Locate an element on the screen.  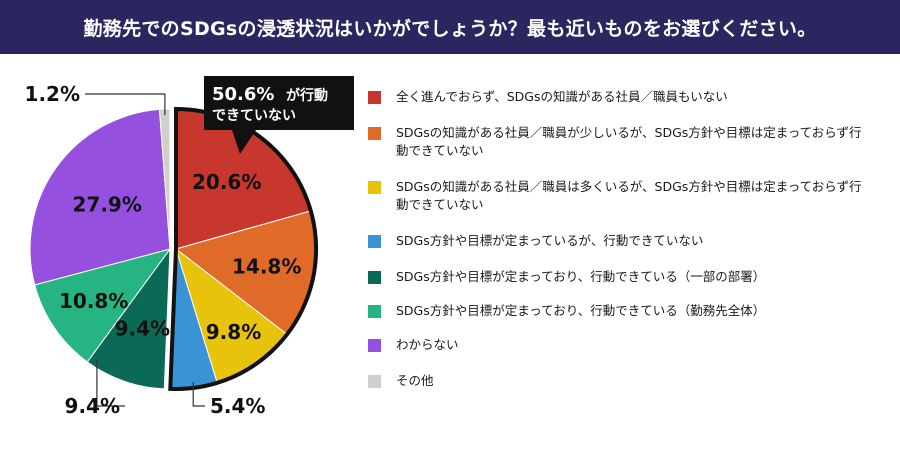
legend-item: SDGs方針や目標が定まっており、行動できている（勤務先全体） is located at coordinates (617, 311).